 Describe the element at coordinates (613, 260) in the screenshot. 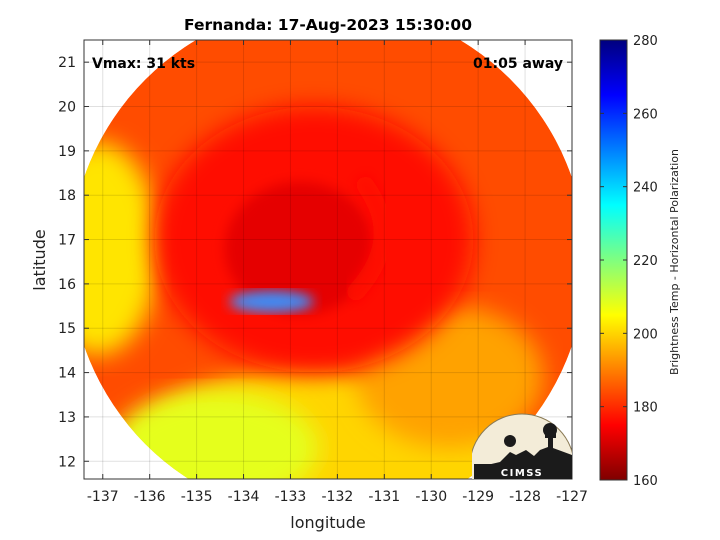

I see `colorbar` at that location.